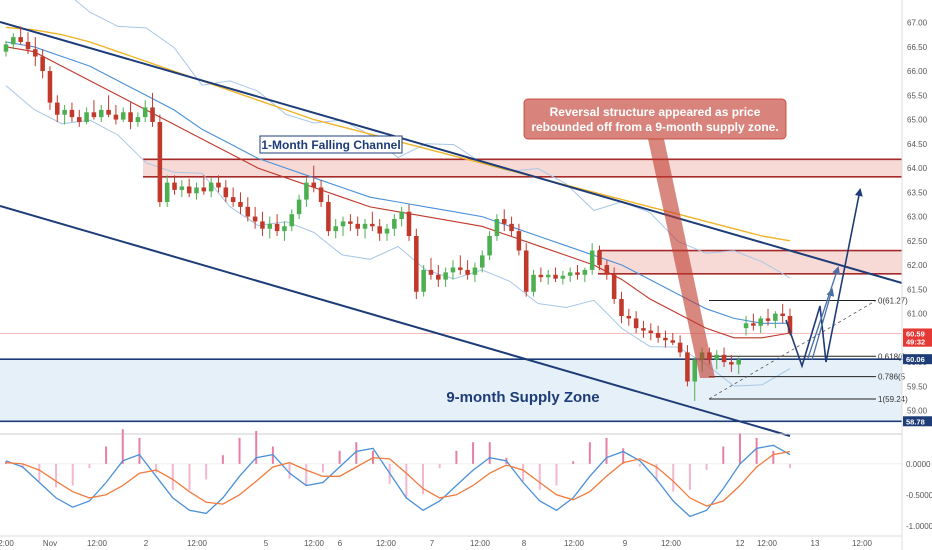  I want to click on fib-label-2: 0.786(5, so click(892, 377).